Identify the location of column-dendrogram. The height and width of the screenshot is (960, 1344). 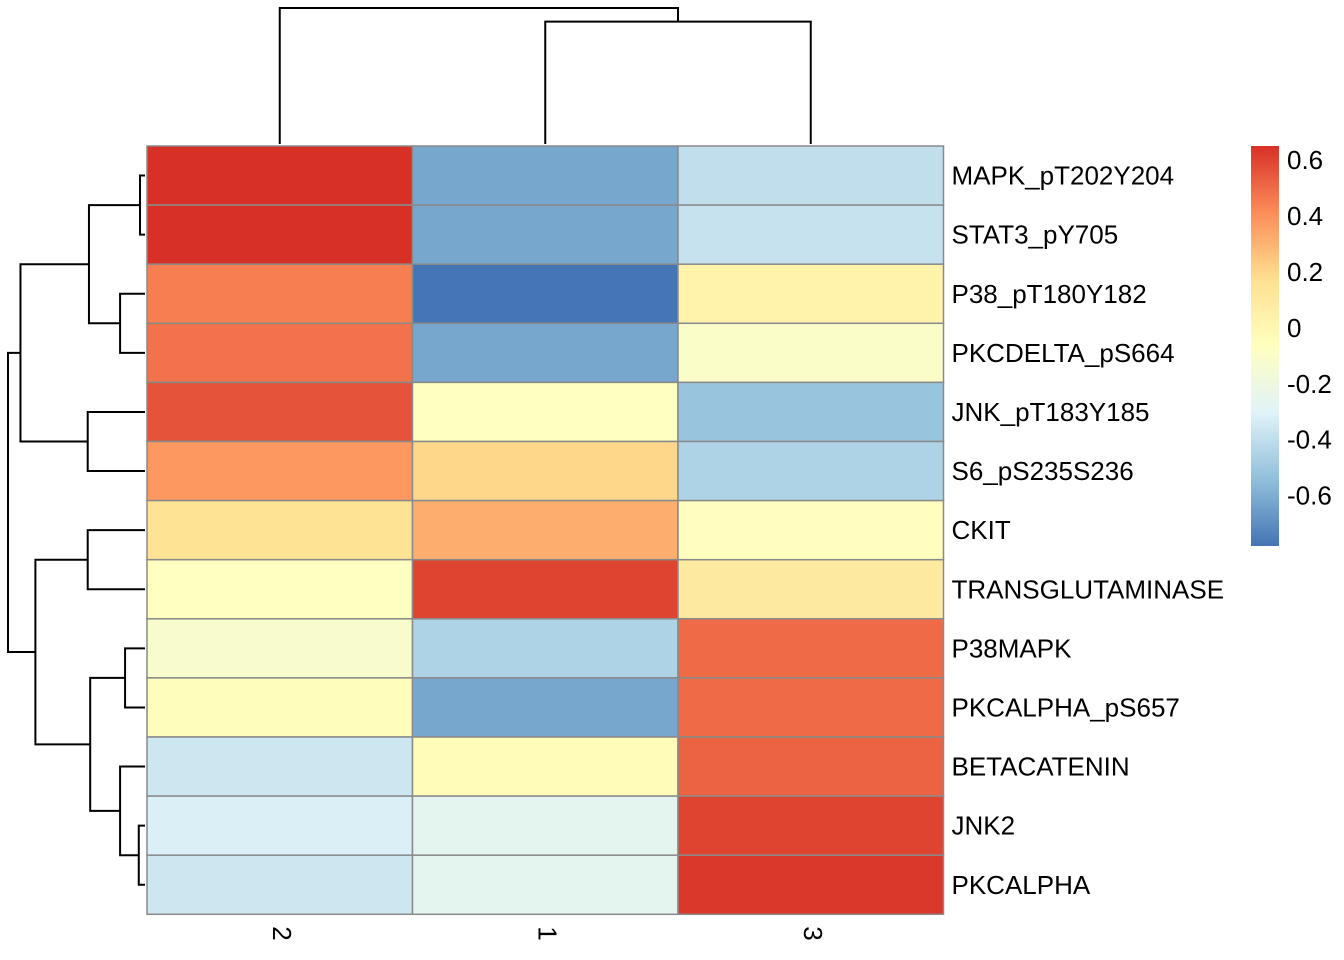
(545, 75).